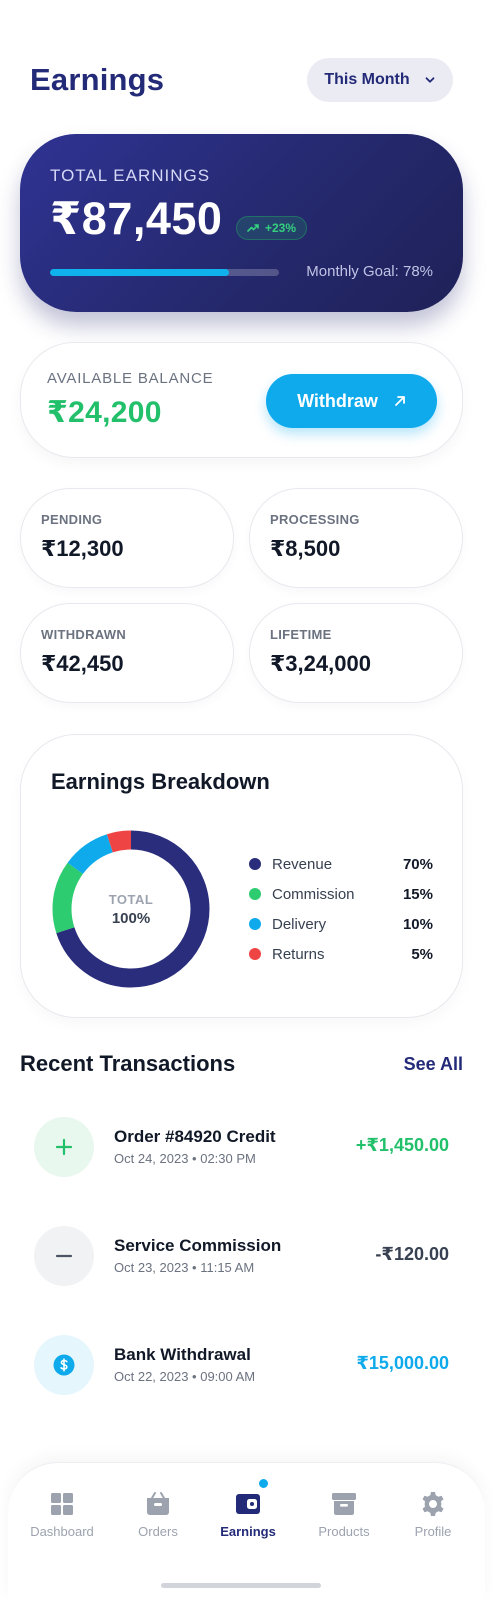 This screenshot has height=1600, width=493. I want to click on available-balance-label: AVAILABLE BALANCE, so click(130, 378).